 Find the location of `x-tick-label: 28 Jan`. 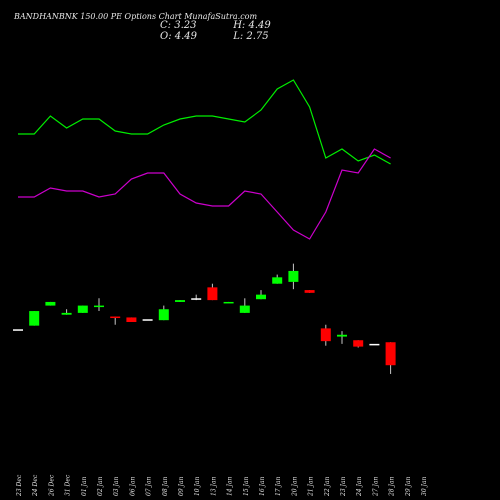

x-tick-label: 28 Jan is located at coordinates (392, 486).